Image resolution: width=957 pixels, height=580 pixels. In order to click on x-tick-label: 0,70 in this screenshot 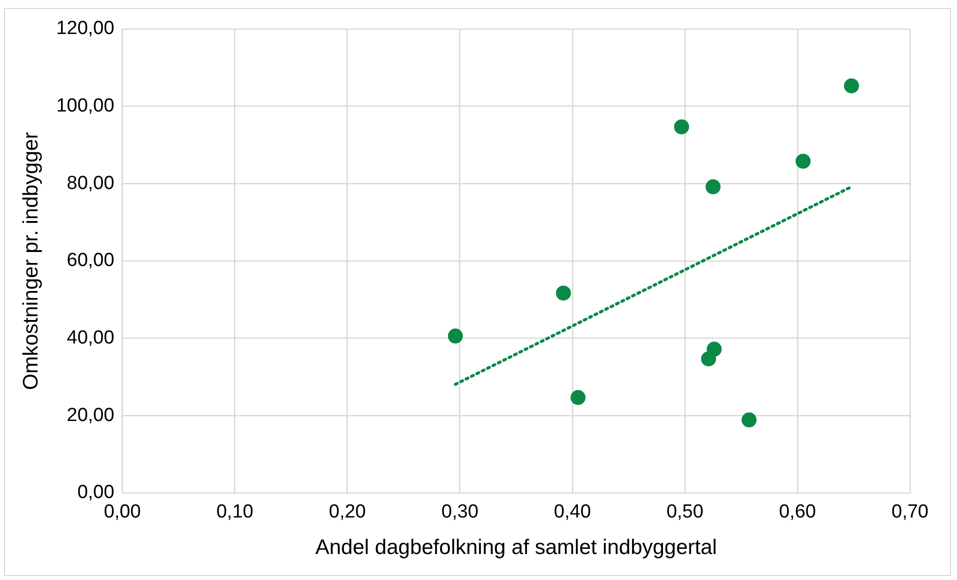, I will do `click(910, 512)`.